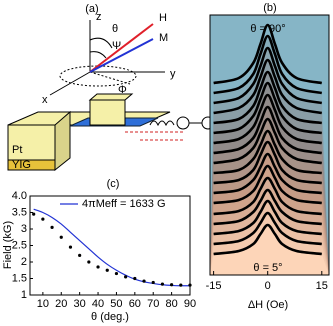 This screenshot has width=333, height=326. Describe the element at coordinates (110, 78) in the screenshot. I see `projection` at that location.